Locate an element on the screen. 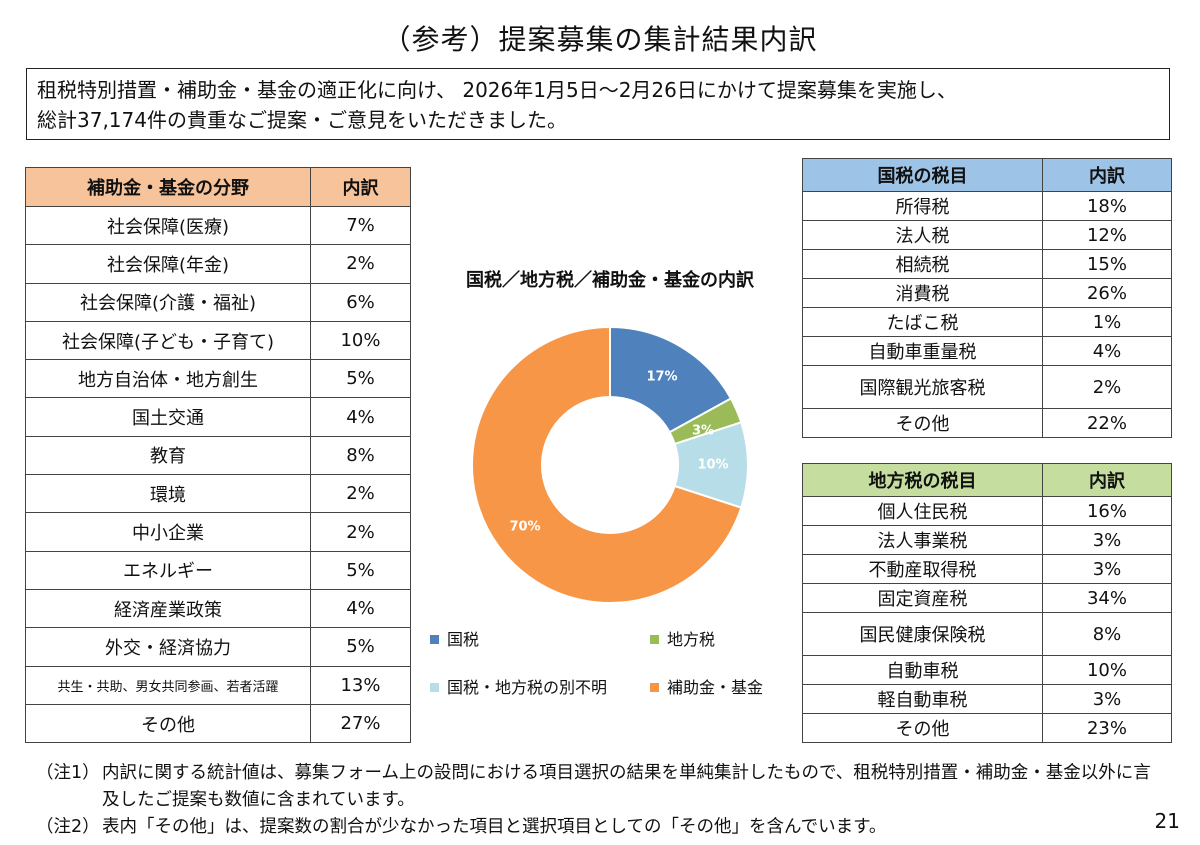 The height and width of the screenshot is (845, 1200). table-row: エネルギー 5% is located at coordinates (218, 570).